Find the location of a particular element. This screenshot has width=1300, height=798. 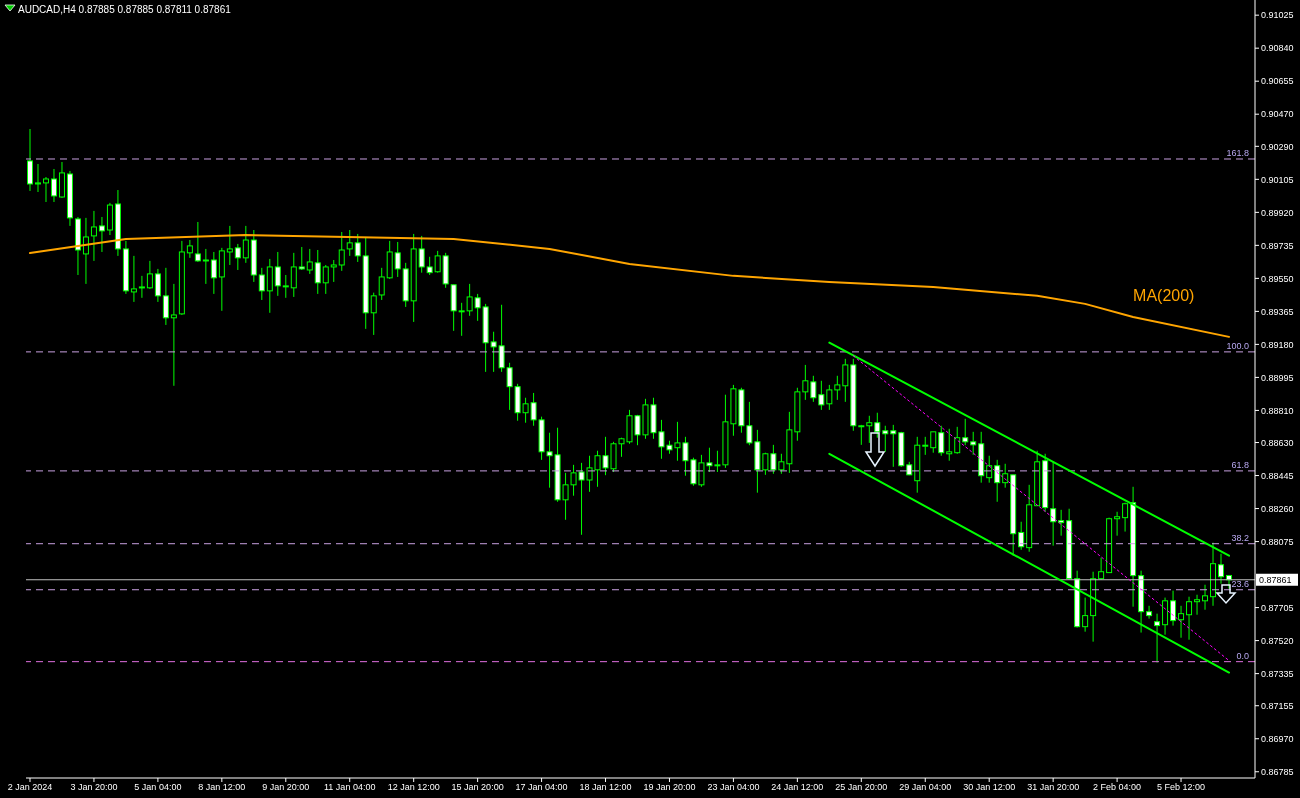

x-tick-label: 24 Jan 12:00 is located at coordinates (797, 787).